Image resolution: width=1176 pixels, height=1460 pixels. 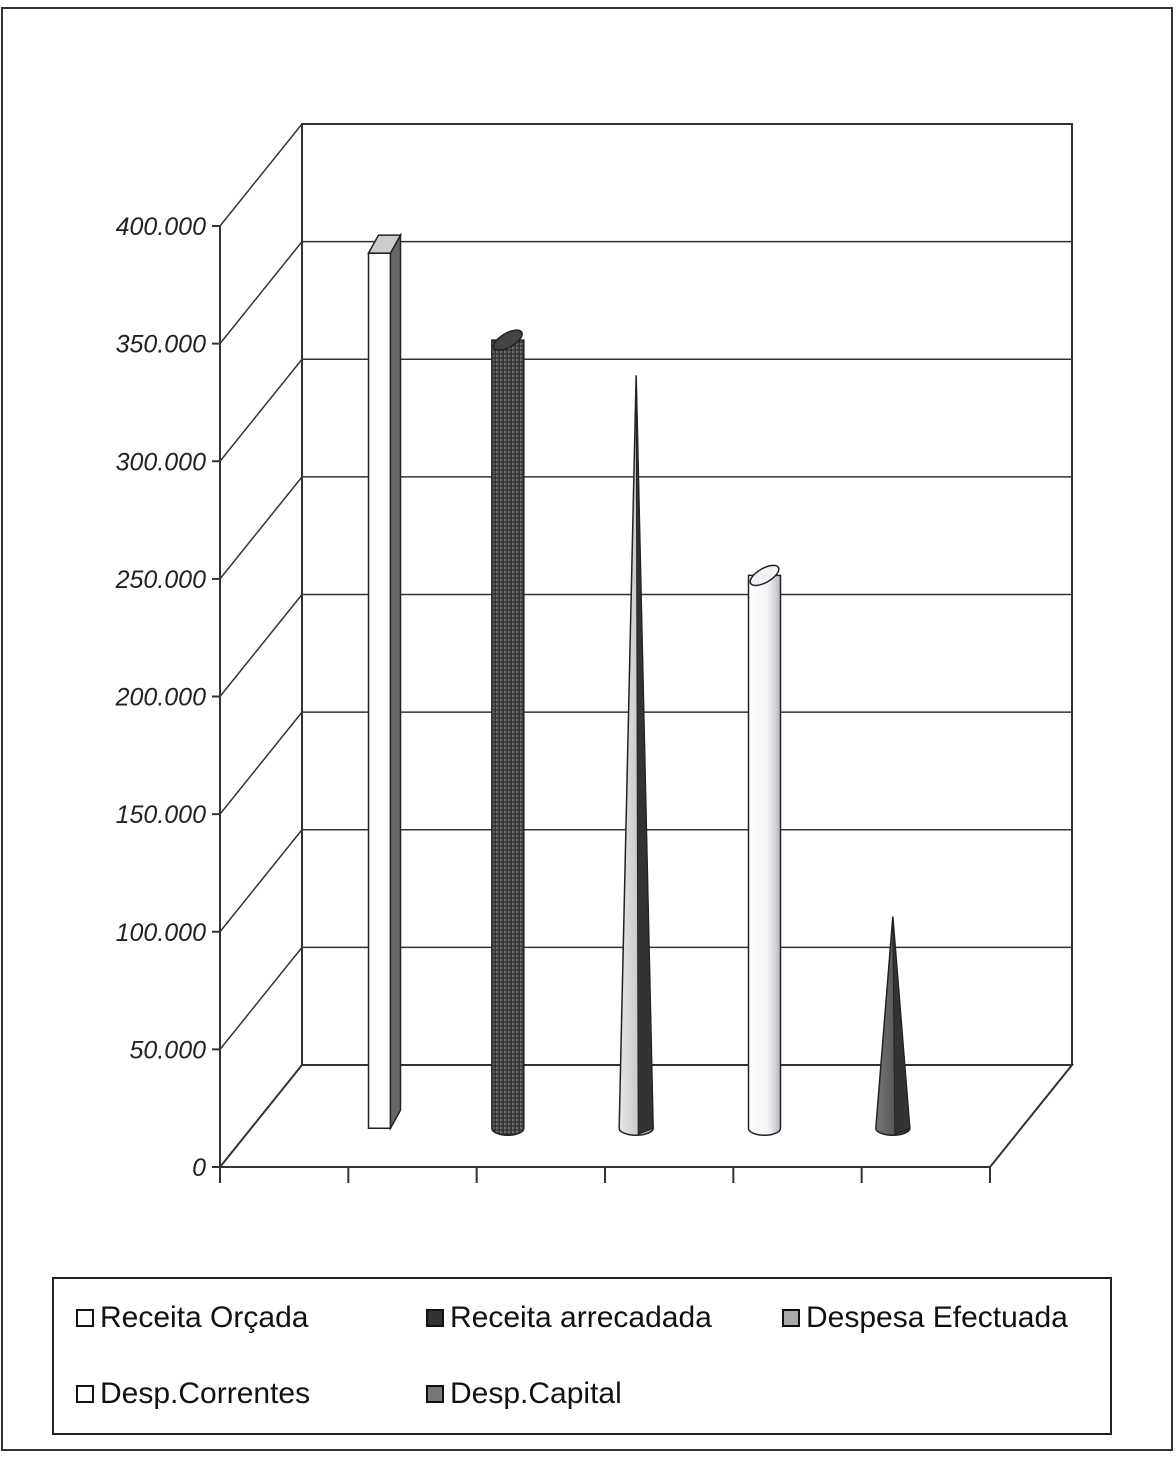 I want to click on y-tick-label: 200.000, so click(x=160, y=698).